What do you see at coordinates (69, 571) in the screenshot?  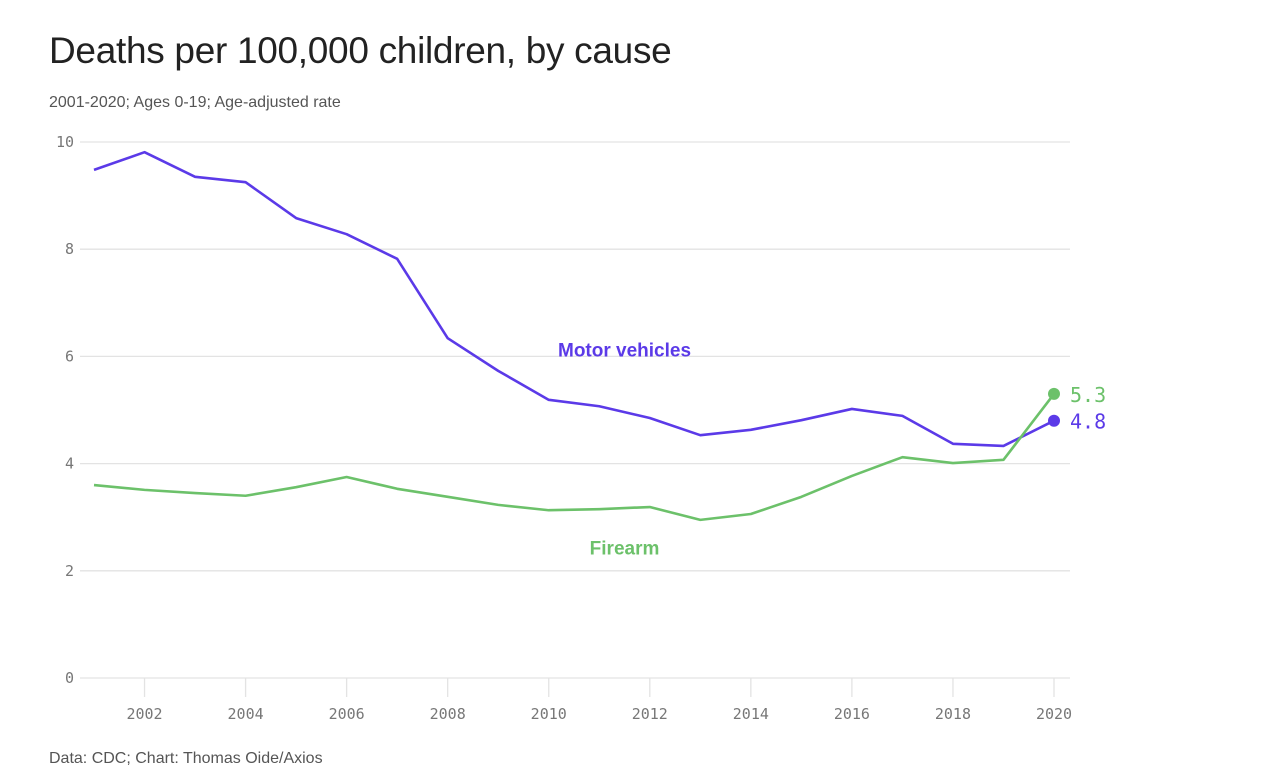 I see `y-tick-label: 2` at bounding box center [69, 571].